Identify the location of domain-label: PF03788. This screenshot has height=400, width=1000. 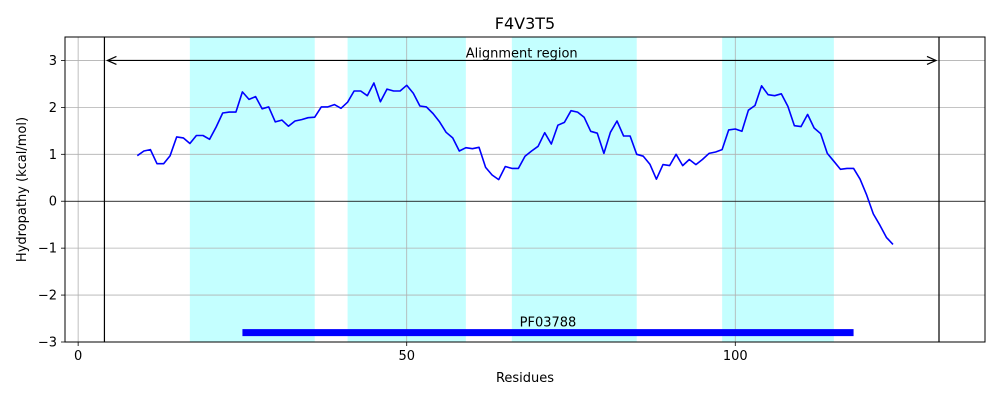
(548, 323).